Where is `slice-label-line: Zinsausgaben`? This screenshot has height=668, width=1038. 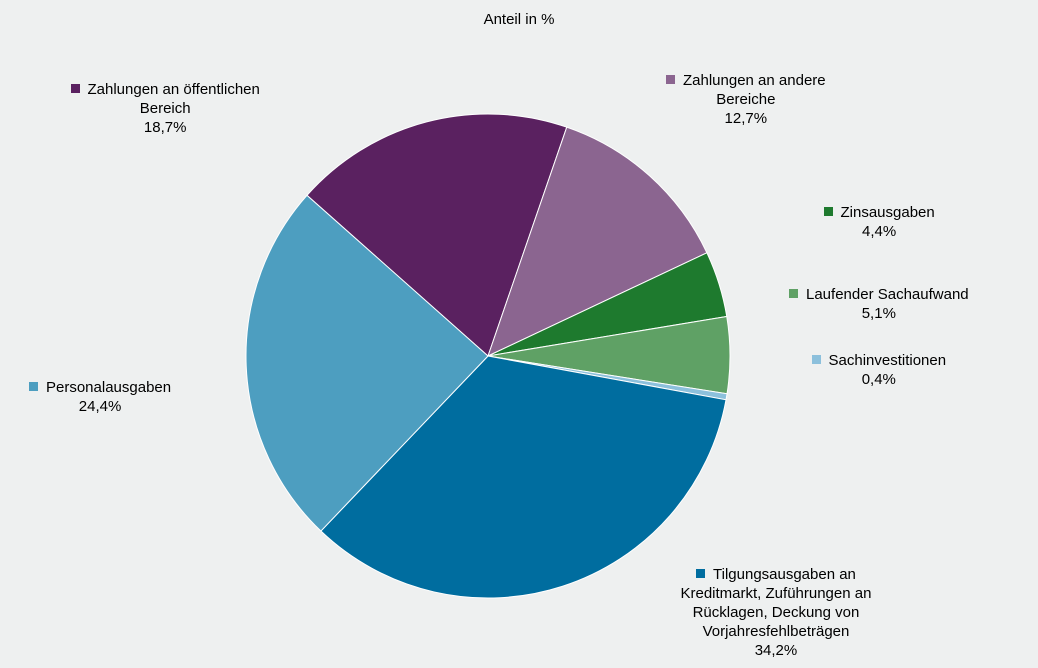
slice-label-line: Zinsausgaben is located at coordinates (879, 212).